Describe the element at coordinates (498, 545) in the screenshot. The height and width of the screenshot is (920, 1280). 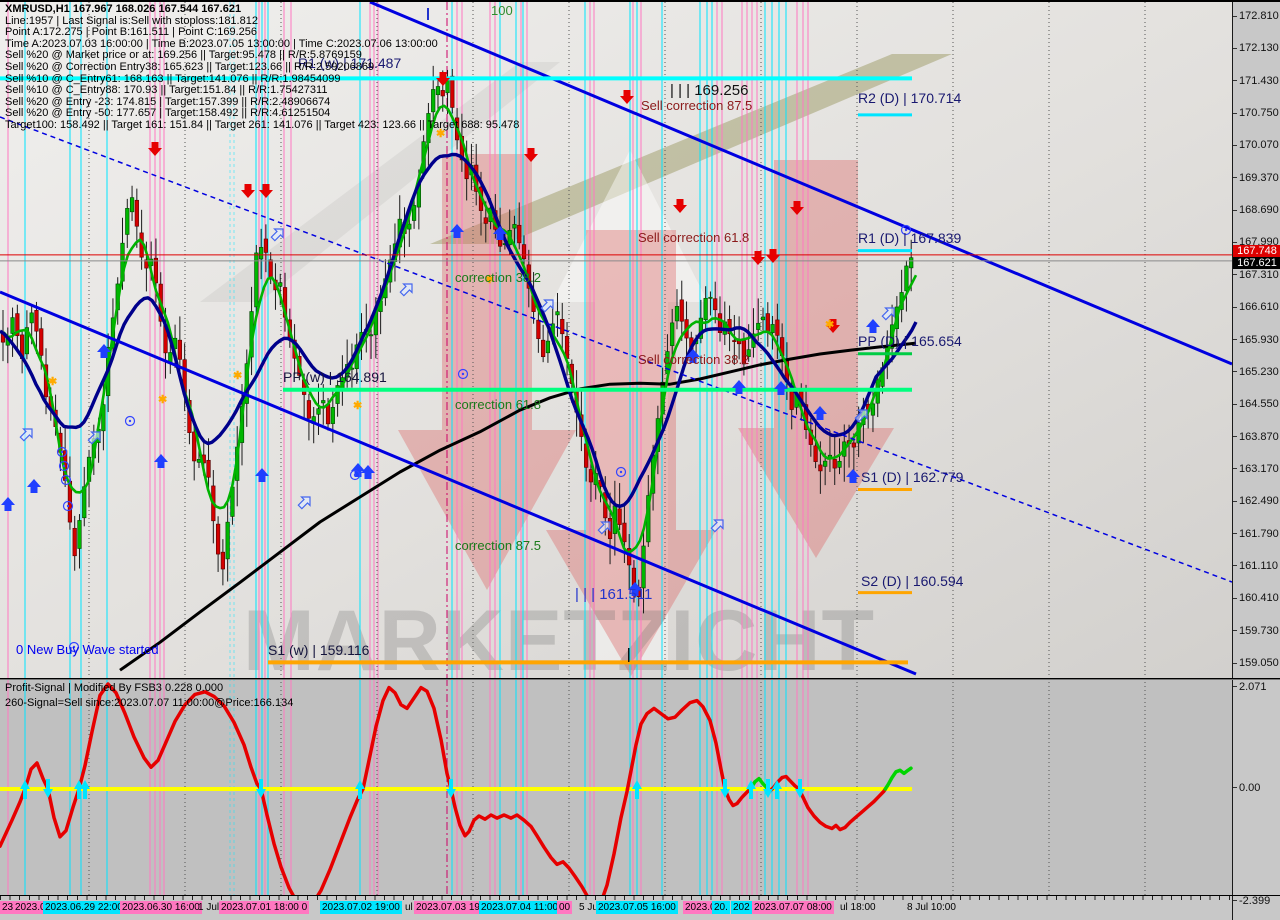
I see `correction-875-label: correction 87.5` at that location.